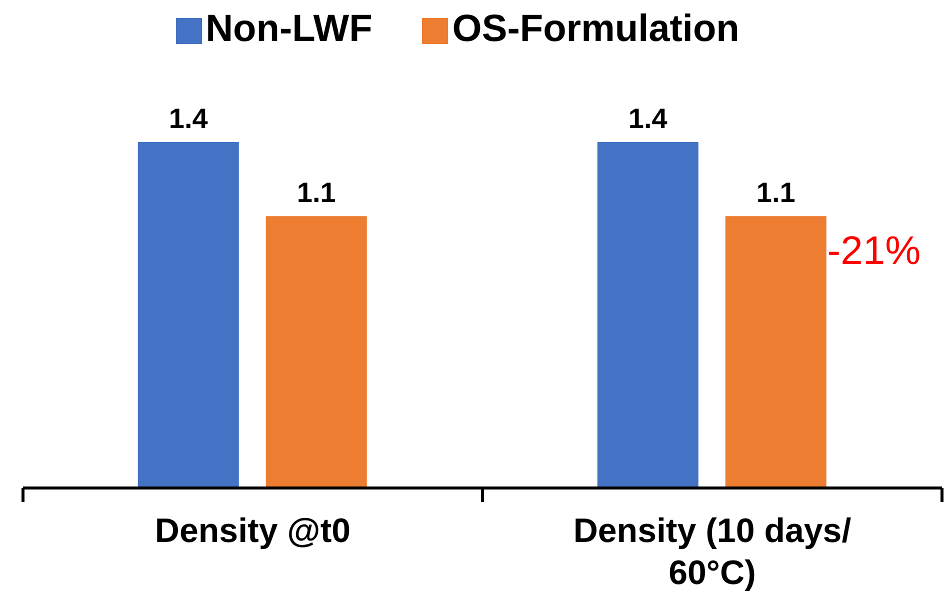 Image resolution: width=948 pixels, height=609 pixels. What do you see at coordinates (596, 29) in the screenshot?
I see `legend-label: OS-Formulation` at bounding box center [596, 29].